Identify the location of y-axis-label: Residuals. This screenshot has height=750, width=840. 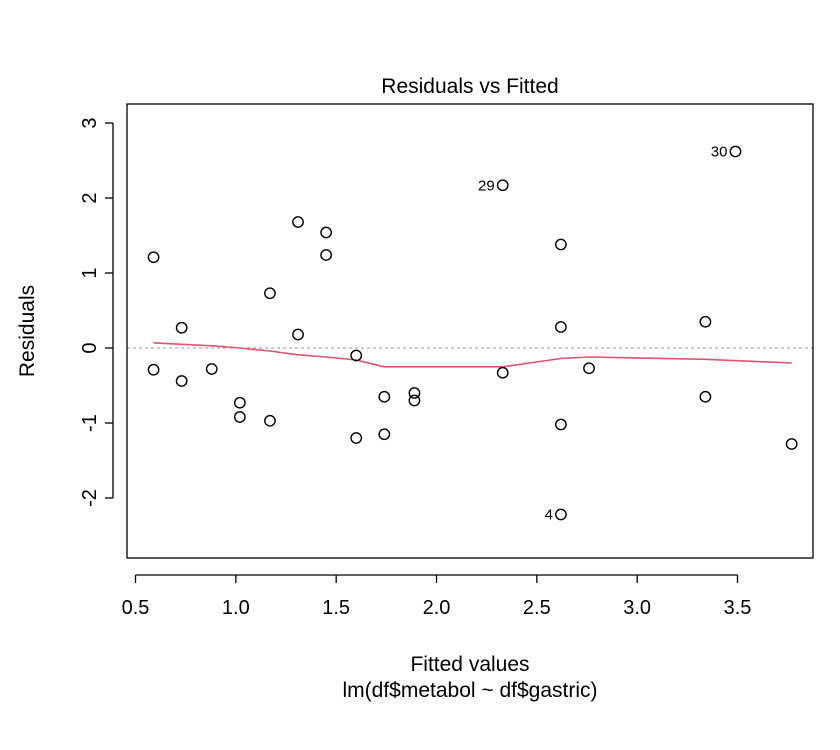
(27, 331).